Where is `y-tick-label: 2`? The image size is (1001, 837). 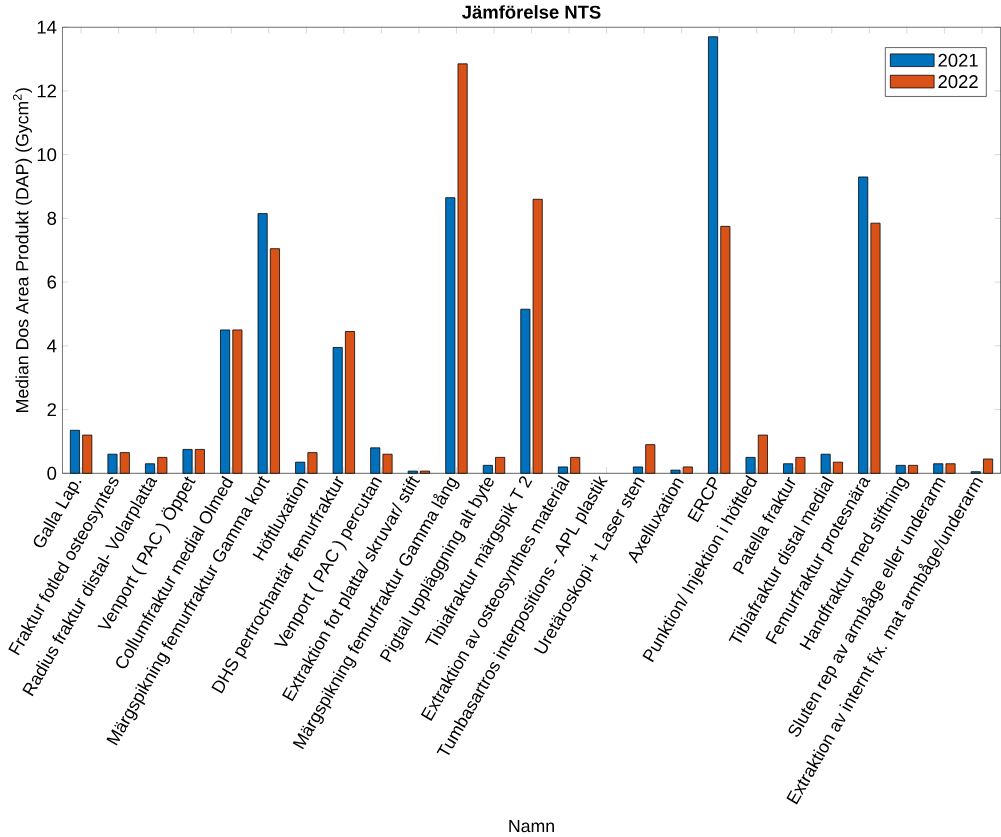 y-tick-label: 2 is located at coordinates (51, 409).